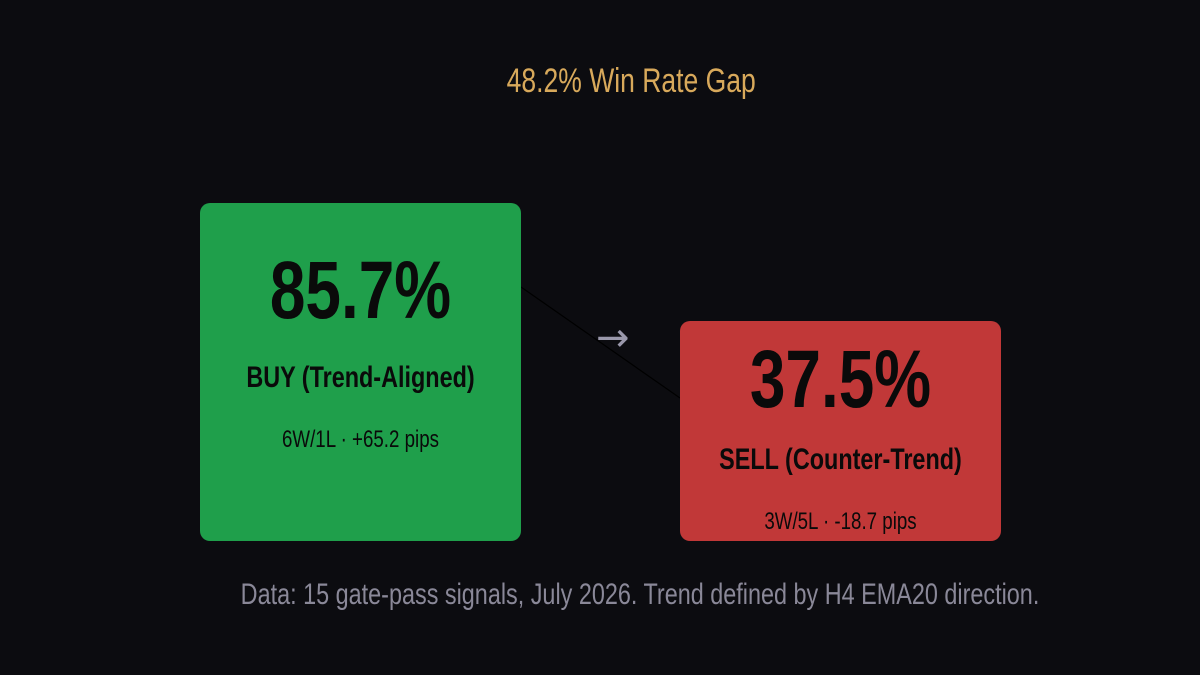  What do you see at coordinates (840, 379) in the screenshot?
I see `sell-win-rate: 37.5%` at bounding box center [840, 379].